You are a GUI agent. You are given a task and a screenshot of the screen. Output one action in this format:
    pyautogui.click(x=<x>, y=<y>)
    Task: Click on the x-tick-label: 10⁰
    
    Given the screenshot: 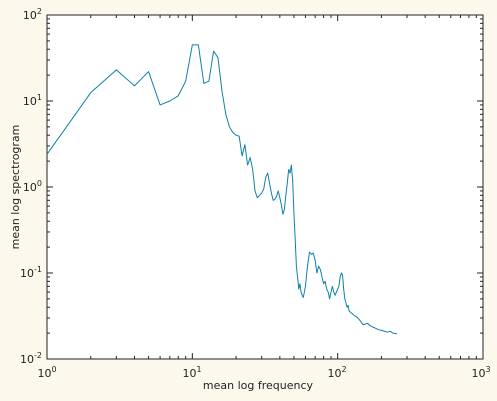 What is the action you would take?
    pyautogui.click(x=46, y=372)
    